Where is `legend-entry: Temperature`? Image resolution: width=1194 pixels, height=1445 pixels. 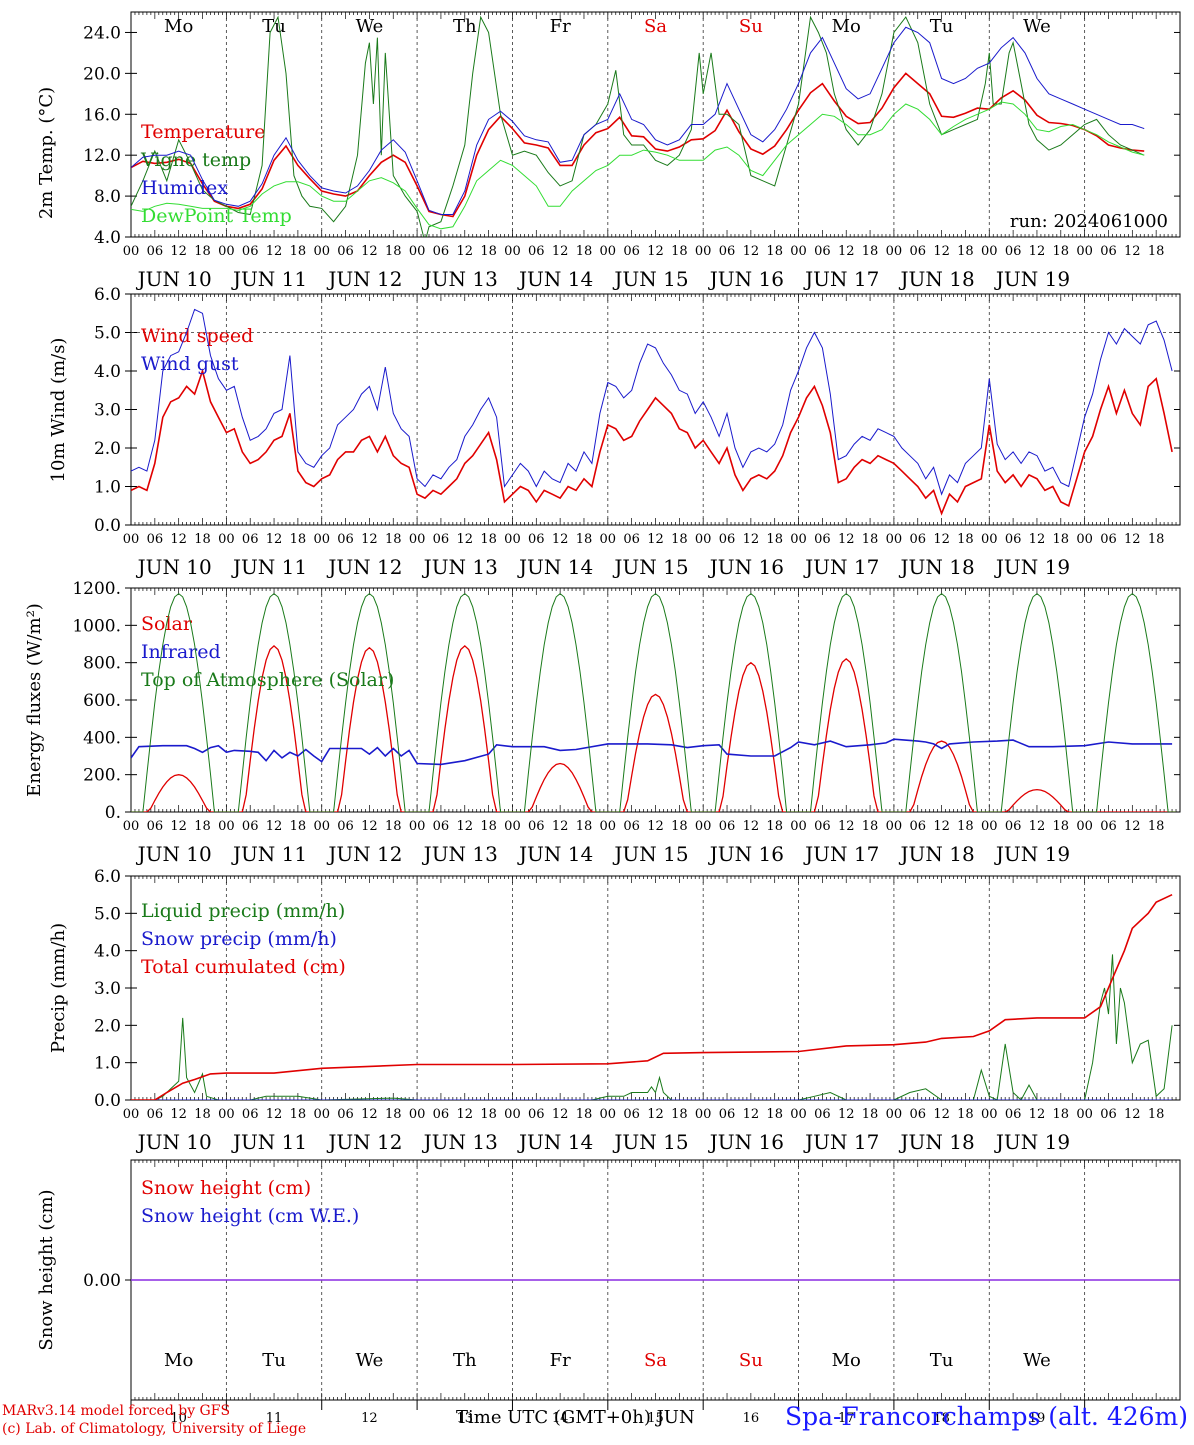 legend-entry: Temperature is located at coordinates (203, 132).